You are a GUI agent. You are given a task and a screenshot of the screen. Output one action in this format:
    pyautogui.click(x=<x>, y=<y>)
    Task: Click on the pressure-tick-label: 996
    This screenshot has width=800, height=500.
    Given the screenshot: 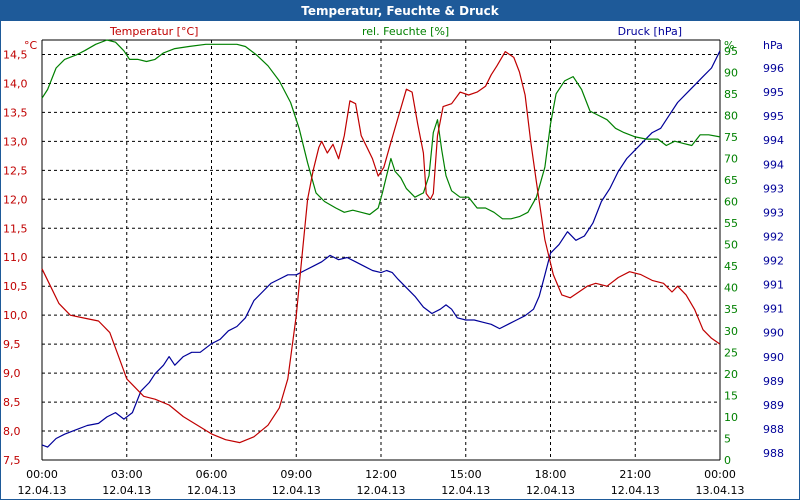 What is the action you would take?
    pyautogui.click(x=773, y=68)
    